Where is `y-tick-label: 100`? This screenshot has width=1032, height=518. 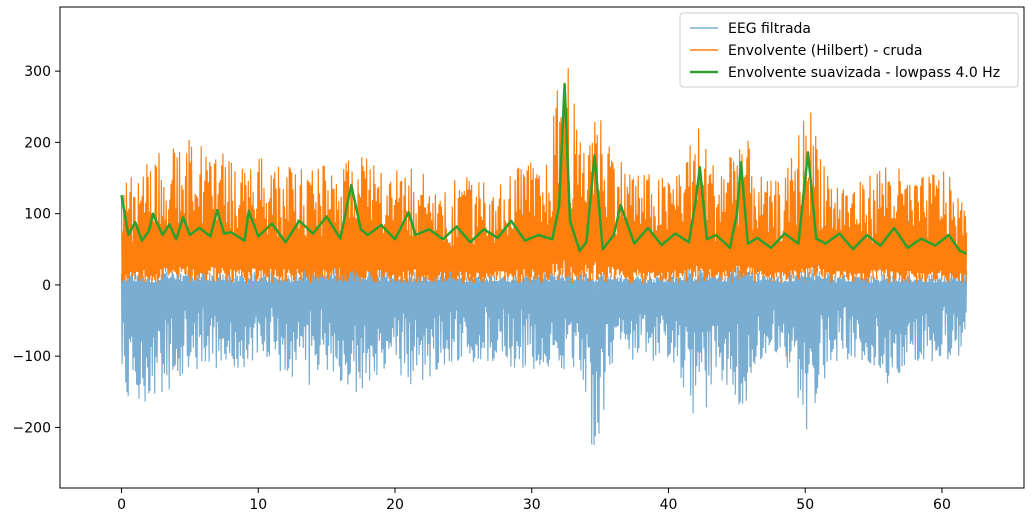
y-tick-label: 100 is located at coordinates (37, 215).